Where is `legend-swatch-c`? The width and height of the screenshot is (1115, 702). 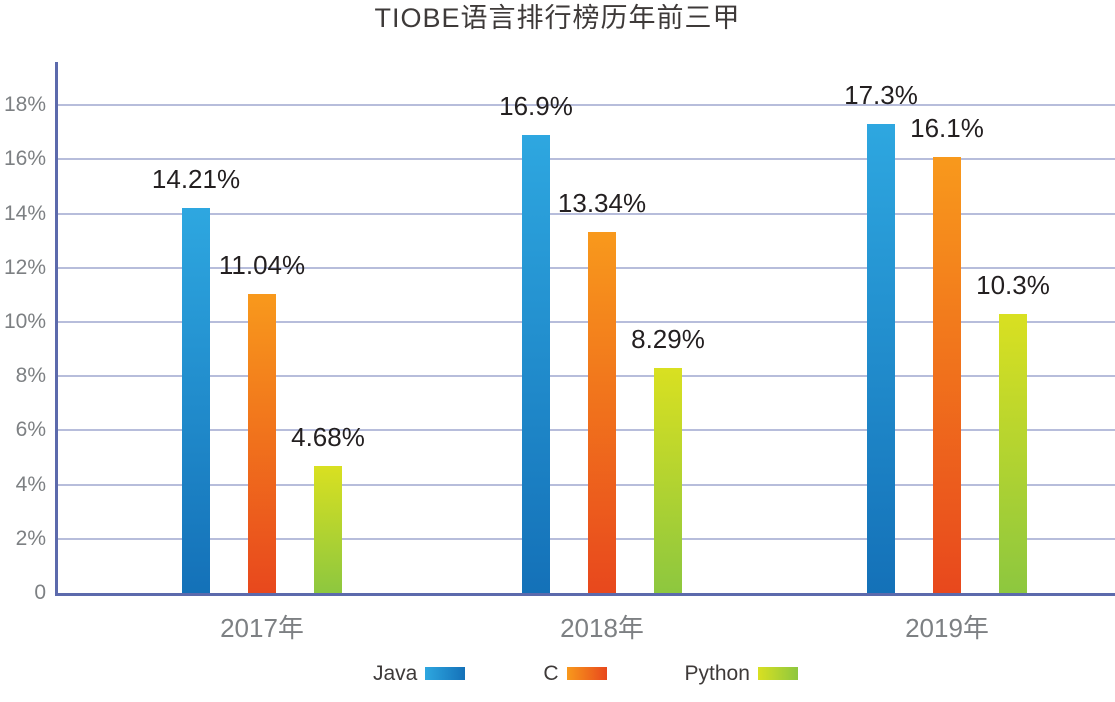 legend-swatch-c is located at coordinates (586, 673).